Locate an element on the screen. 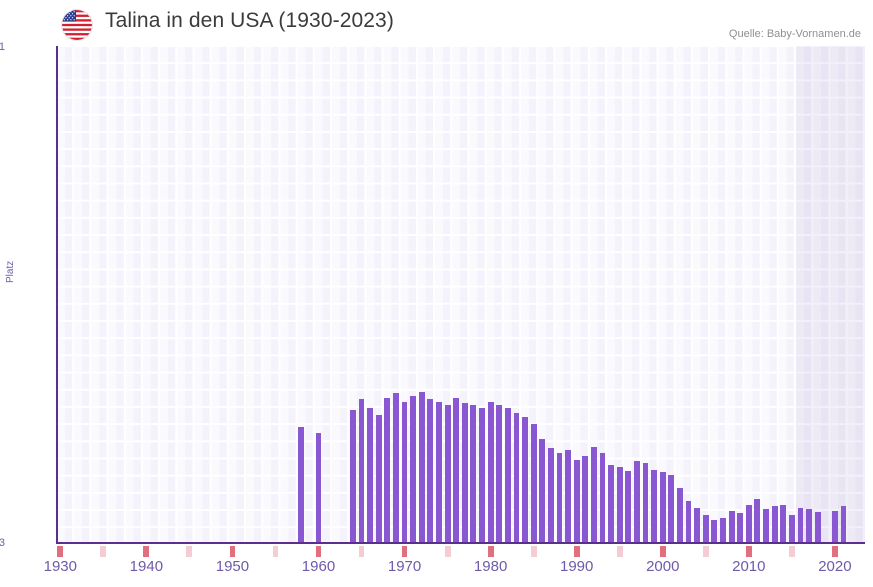  x-axis-label-2020: 2020 is located at coordinates (835, 566).